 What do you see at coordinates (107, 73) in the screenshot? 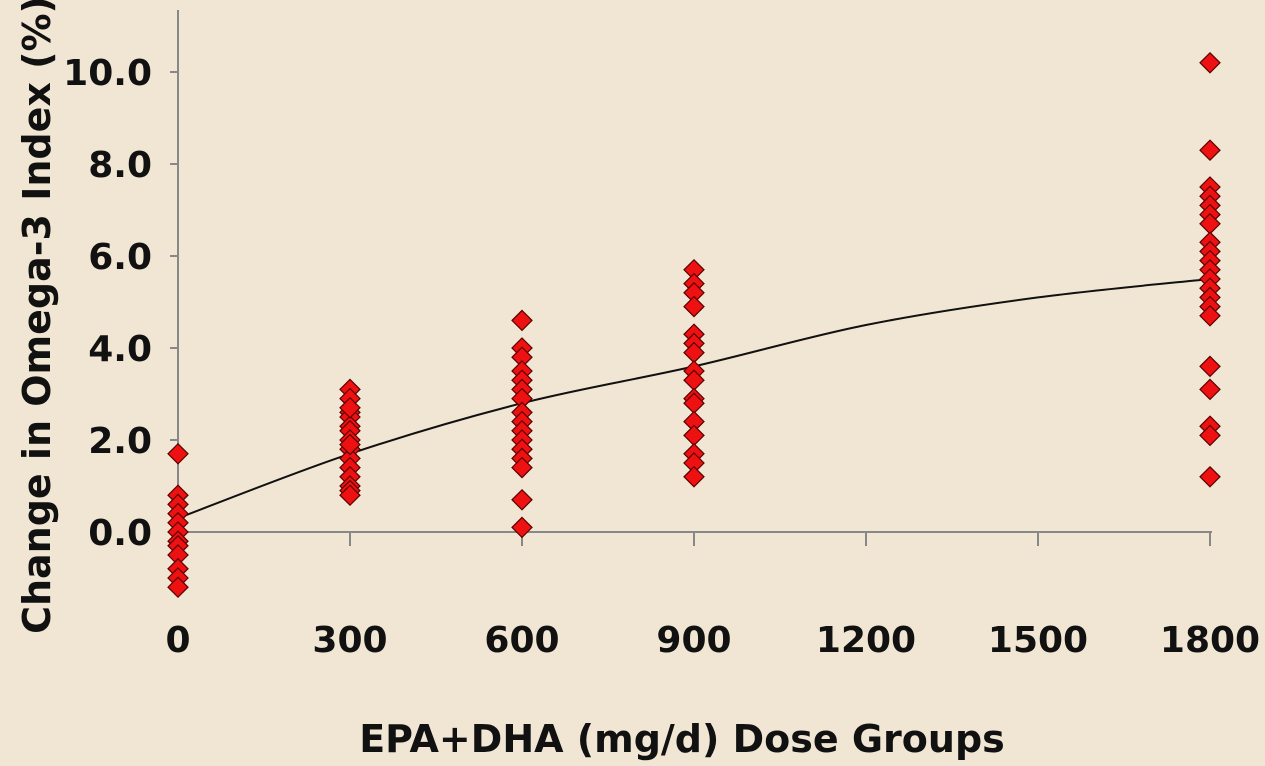
I see `y-tick-label: 10.0` at bounding box center [107, 73].